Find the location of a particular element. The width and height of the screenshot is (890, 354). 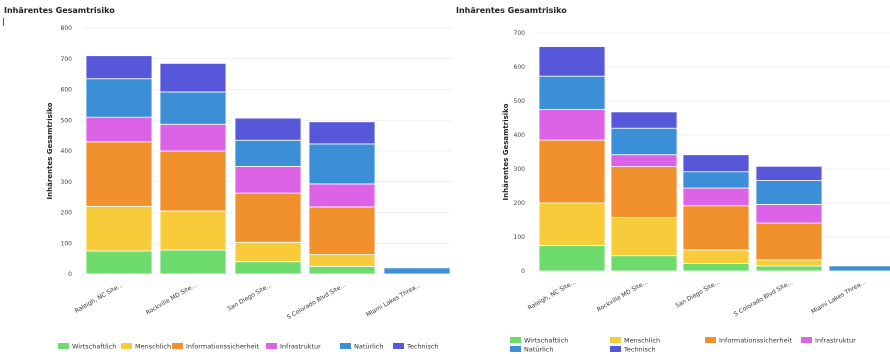

y-tick-label: 0 is located at coordinates (523, 271).